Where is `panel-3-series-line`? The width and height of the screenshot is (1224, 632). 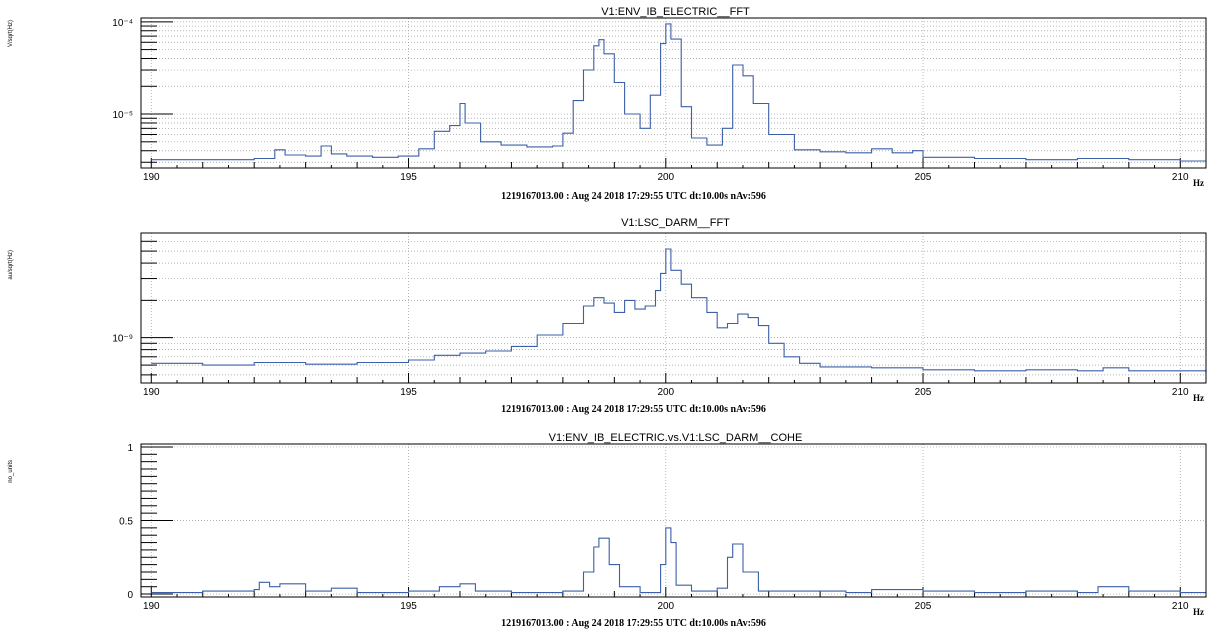 panel-3-series-line is located at coordinates (679, 560).